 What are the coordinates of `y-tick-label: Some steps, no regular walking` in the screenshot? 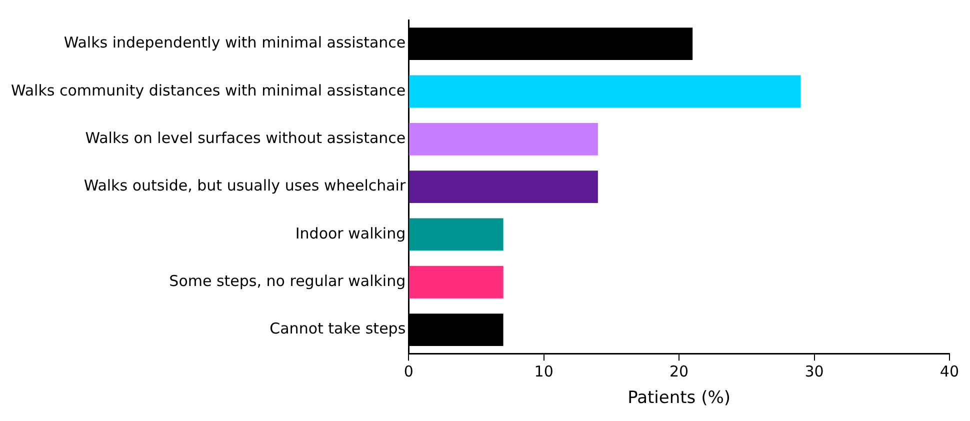 It's located at (287, 281).